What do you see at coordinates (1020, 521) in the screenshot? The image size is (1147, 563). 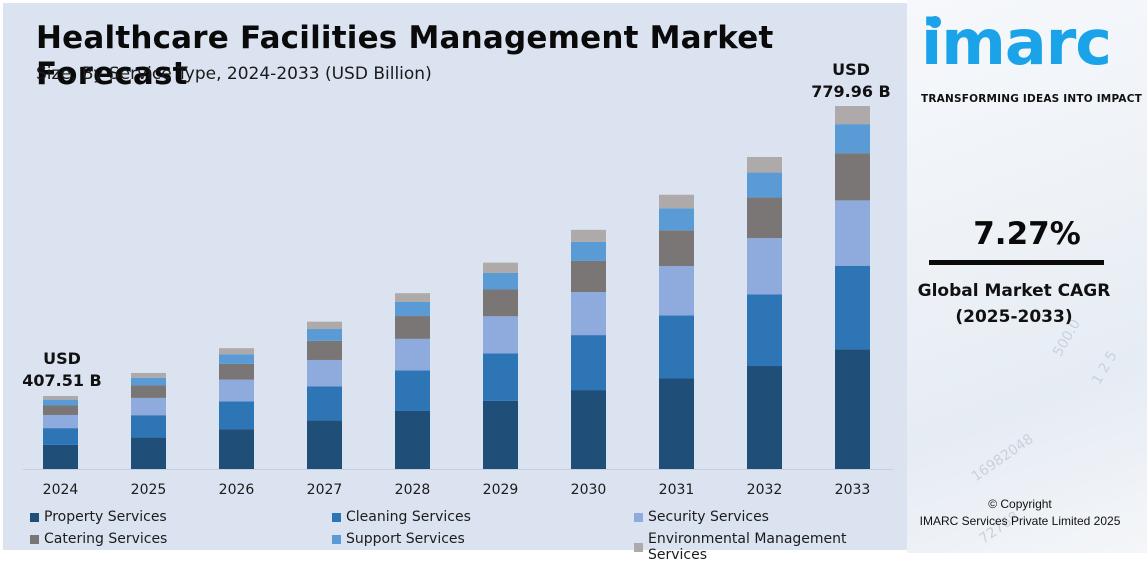 I see `copyright-line2: IMARC Services Private Limited 2025` at bounding box center [1020, 521].